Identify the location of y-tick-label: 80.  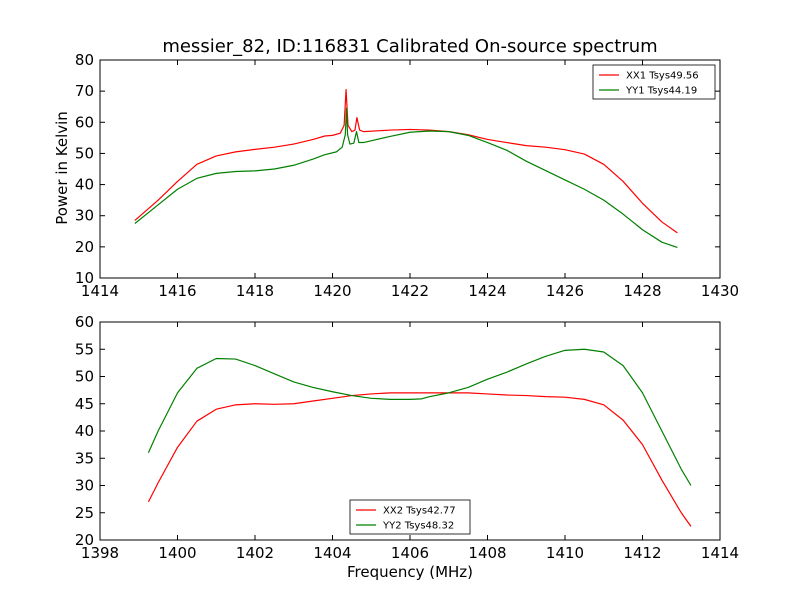
(84, 60).